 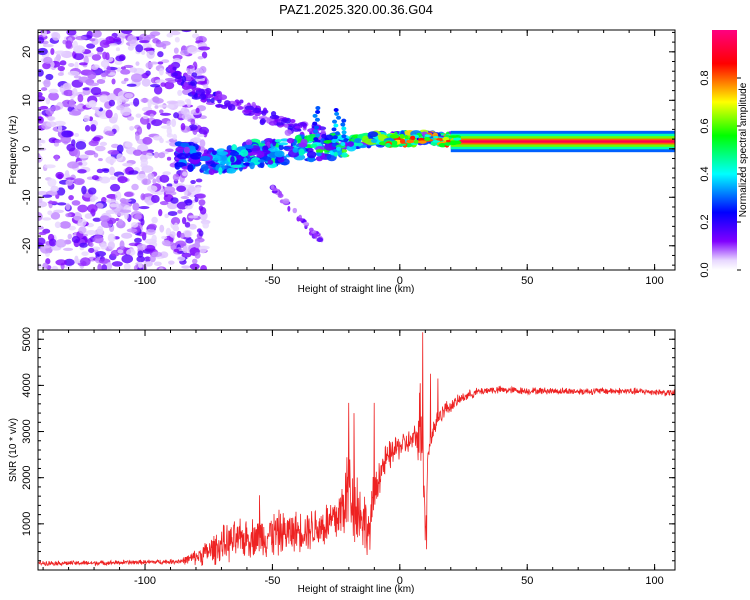 I want to click on spec-xtick-label: -100, so click(x=145, y=281).